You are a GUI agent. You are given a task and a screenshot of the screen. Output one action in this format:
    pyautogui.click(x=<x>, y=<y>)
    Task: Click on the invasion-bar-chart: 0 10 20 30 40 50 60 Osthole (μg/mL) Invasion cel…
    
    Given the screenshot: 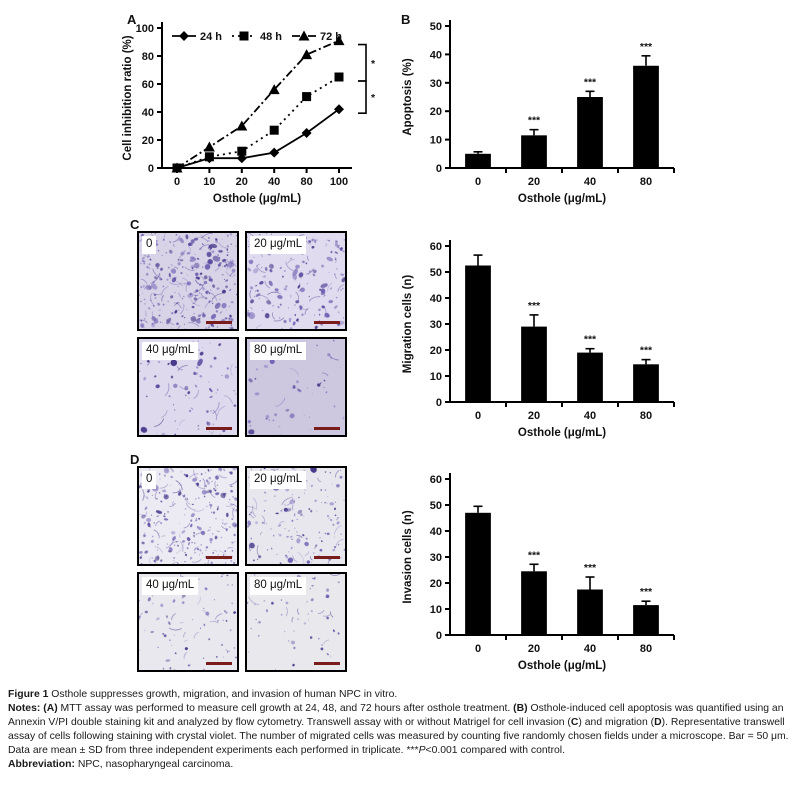 What is the action you would take?
    pyautogui.click(x=538, y=572)
    